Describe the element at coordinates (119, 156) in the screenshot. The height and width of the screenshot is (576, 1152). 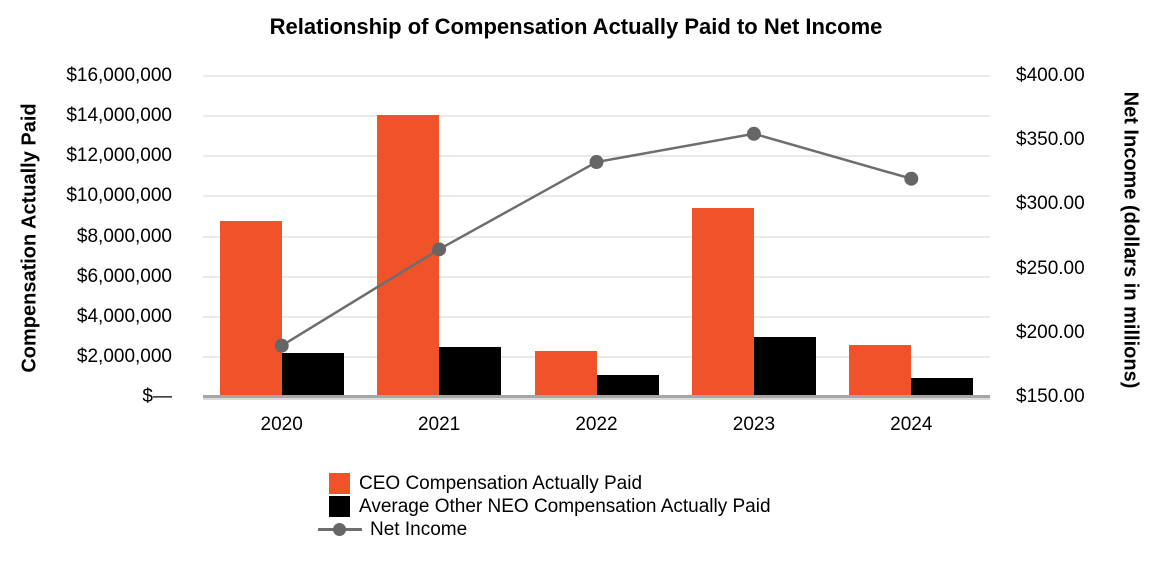
I see `left-axis-tick-label: $12,000,000` at that location.